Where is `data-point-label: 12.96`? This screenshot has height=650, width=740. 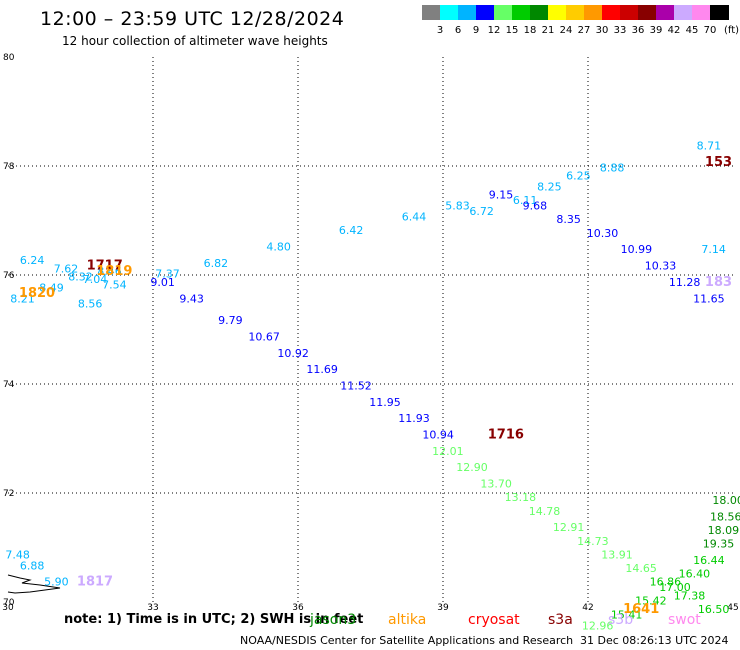
data-point-label: 12.96 is located at coordinates (598, 625).